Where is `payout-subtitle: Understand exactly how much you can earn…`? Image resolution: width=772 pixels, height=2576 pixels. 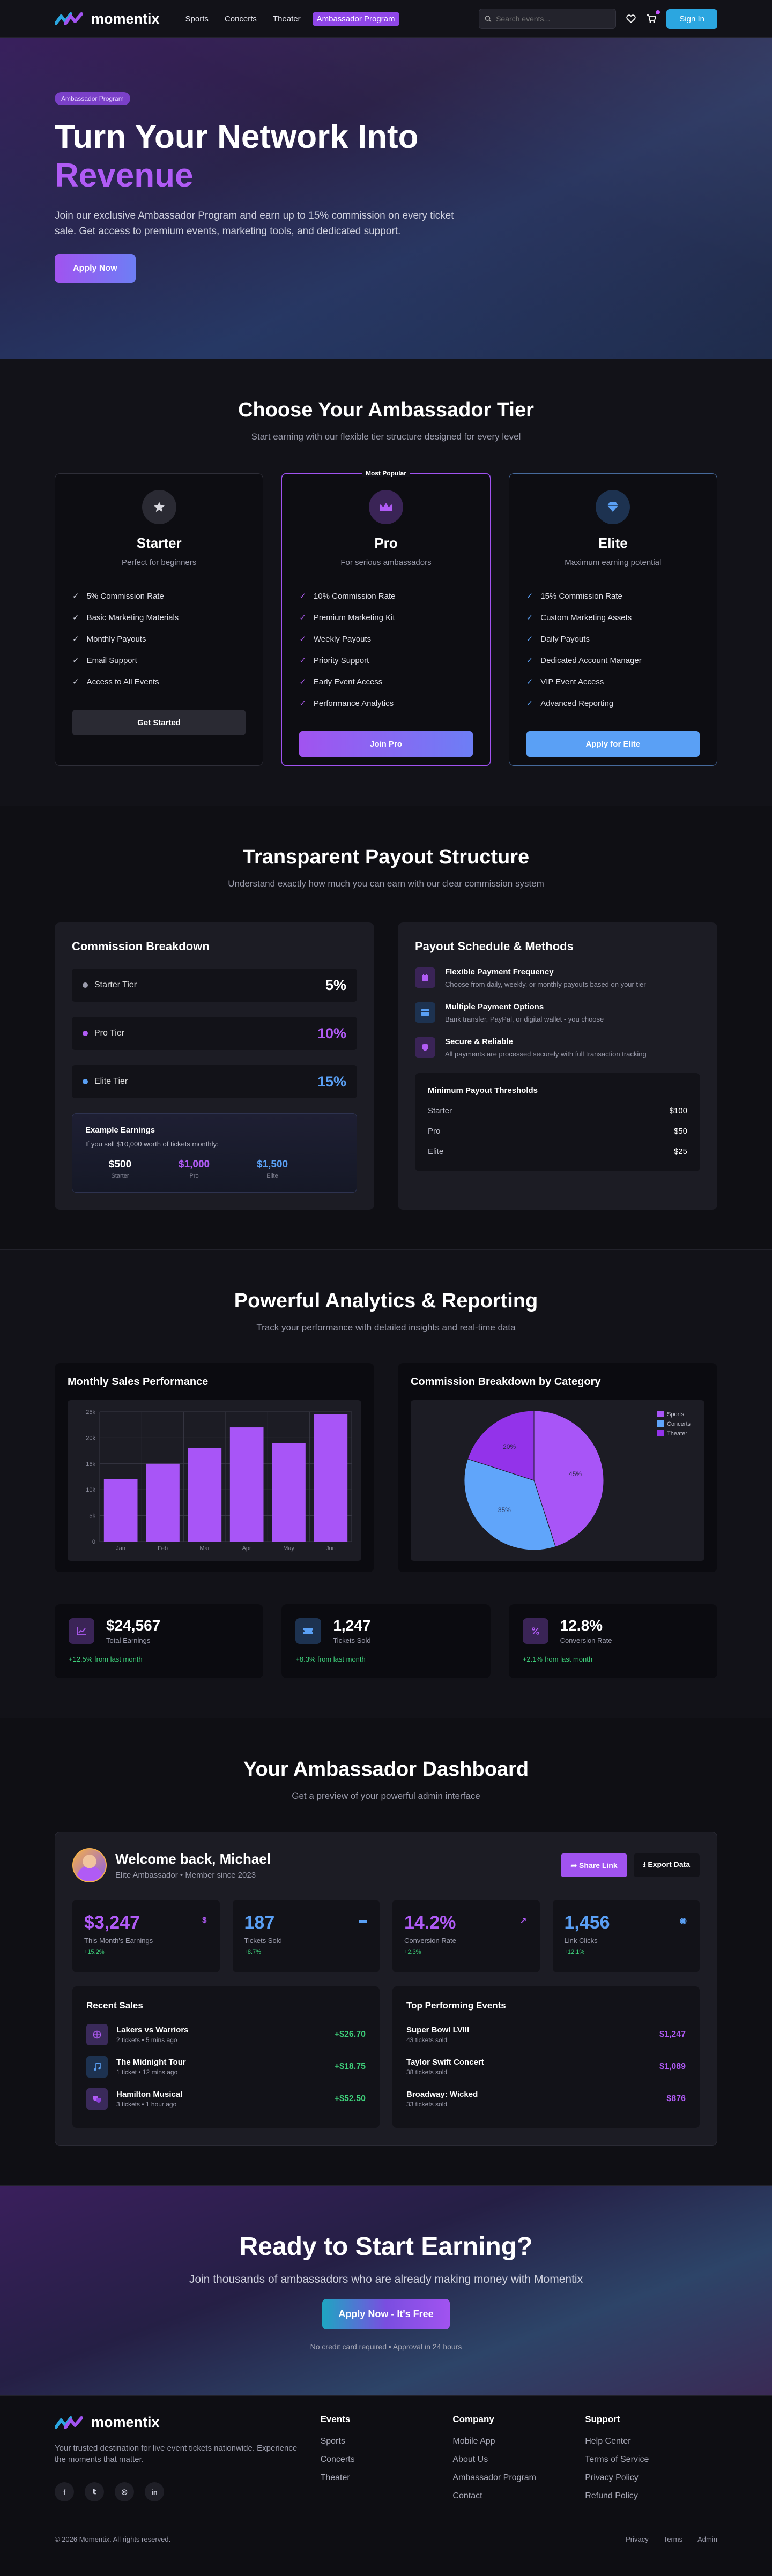
payout-subtitle: Understand exactly how much you can earn… is located at coordinates (386, 883).